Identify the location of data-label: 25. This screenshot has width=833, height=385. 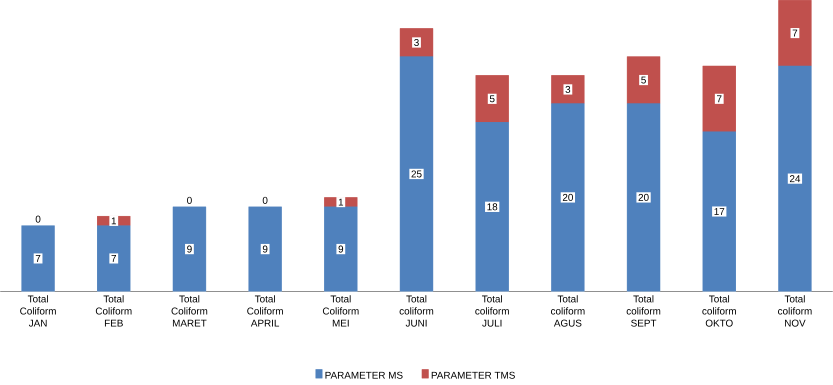
(417, 174).